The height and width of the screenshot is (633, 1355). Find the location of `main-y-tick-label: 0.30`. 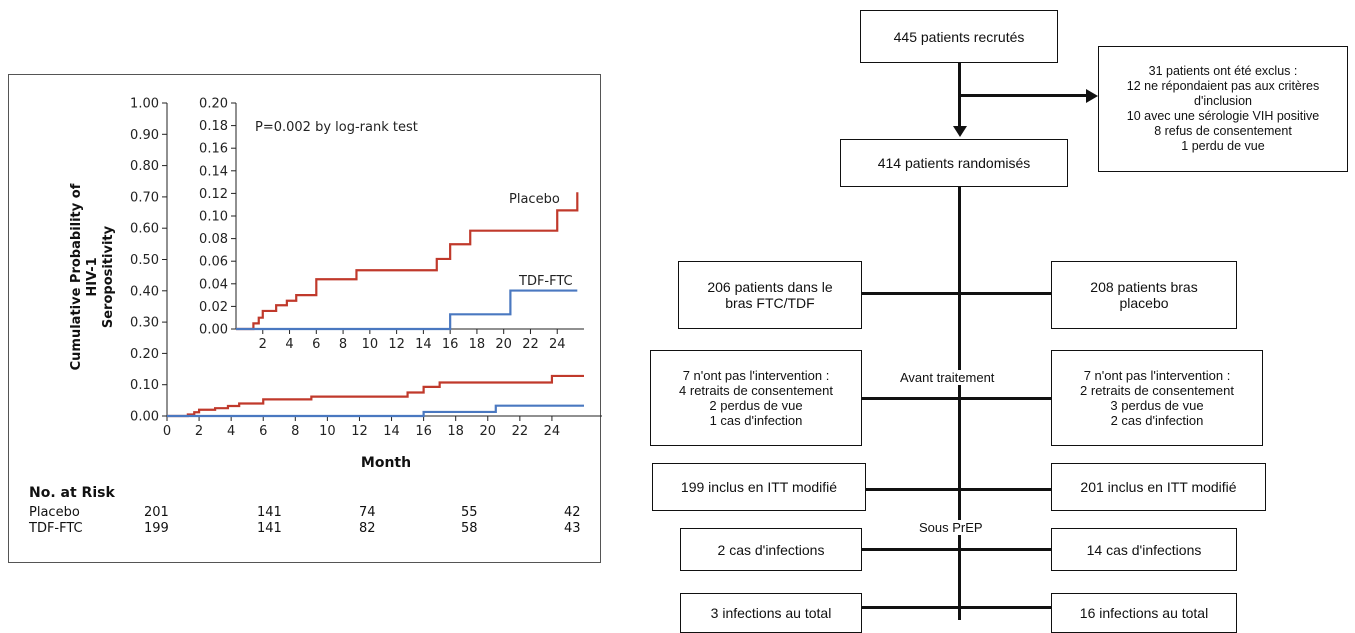

main-y-tick-label: 0.30 is located at coordinates (144, 323).